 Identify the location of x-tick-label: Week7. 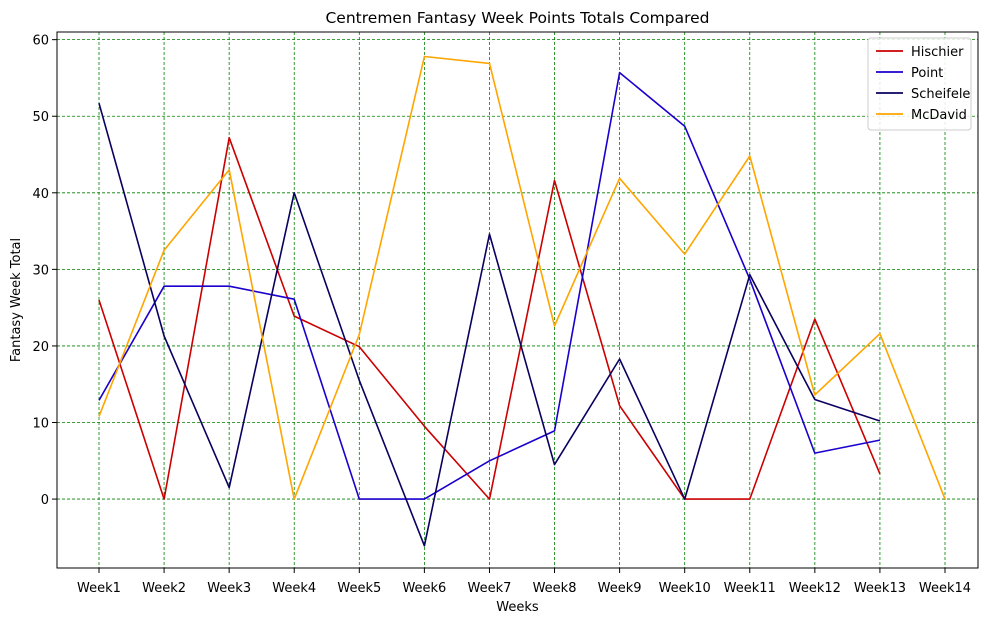
(490, 588).